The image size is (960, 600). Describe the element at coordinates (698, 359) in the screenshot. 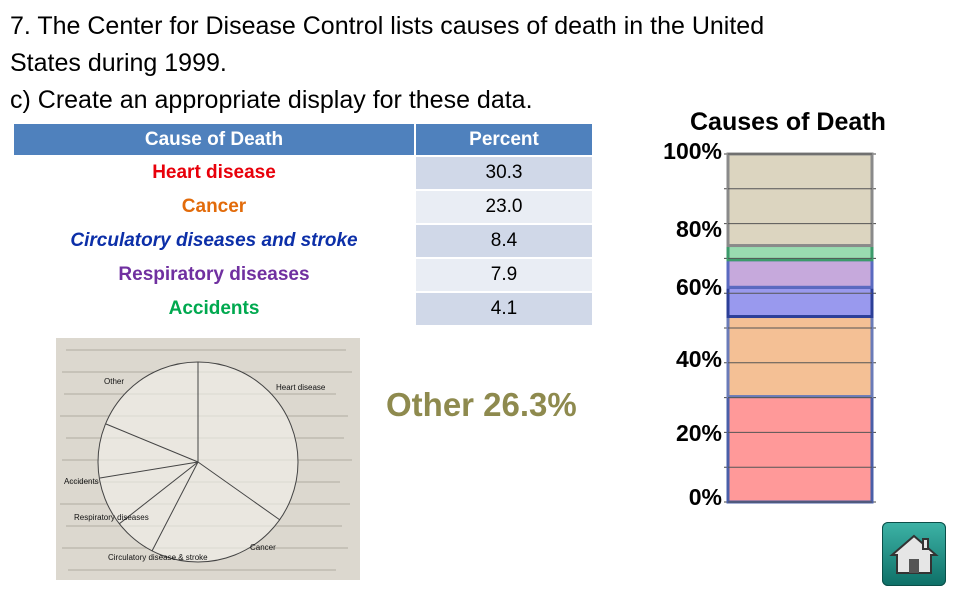

I see `y-tick-40: 40%` at that location.